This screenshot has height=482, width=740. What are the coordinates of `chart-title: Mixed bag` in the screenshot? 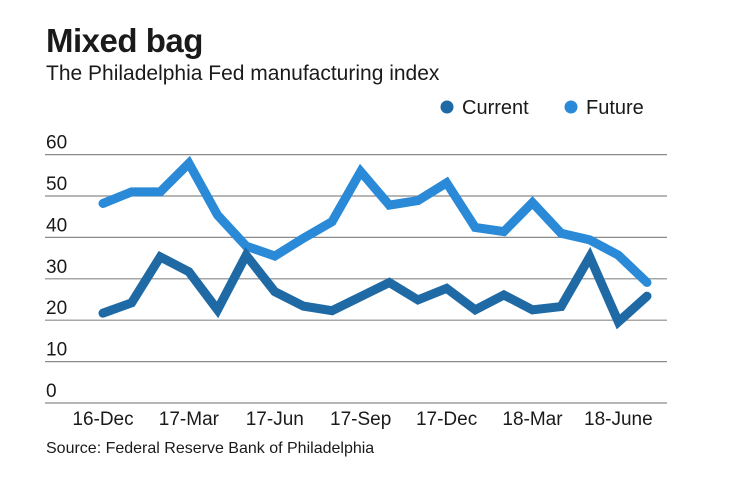 It's located at (124, 40).